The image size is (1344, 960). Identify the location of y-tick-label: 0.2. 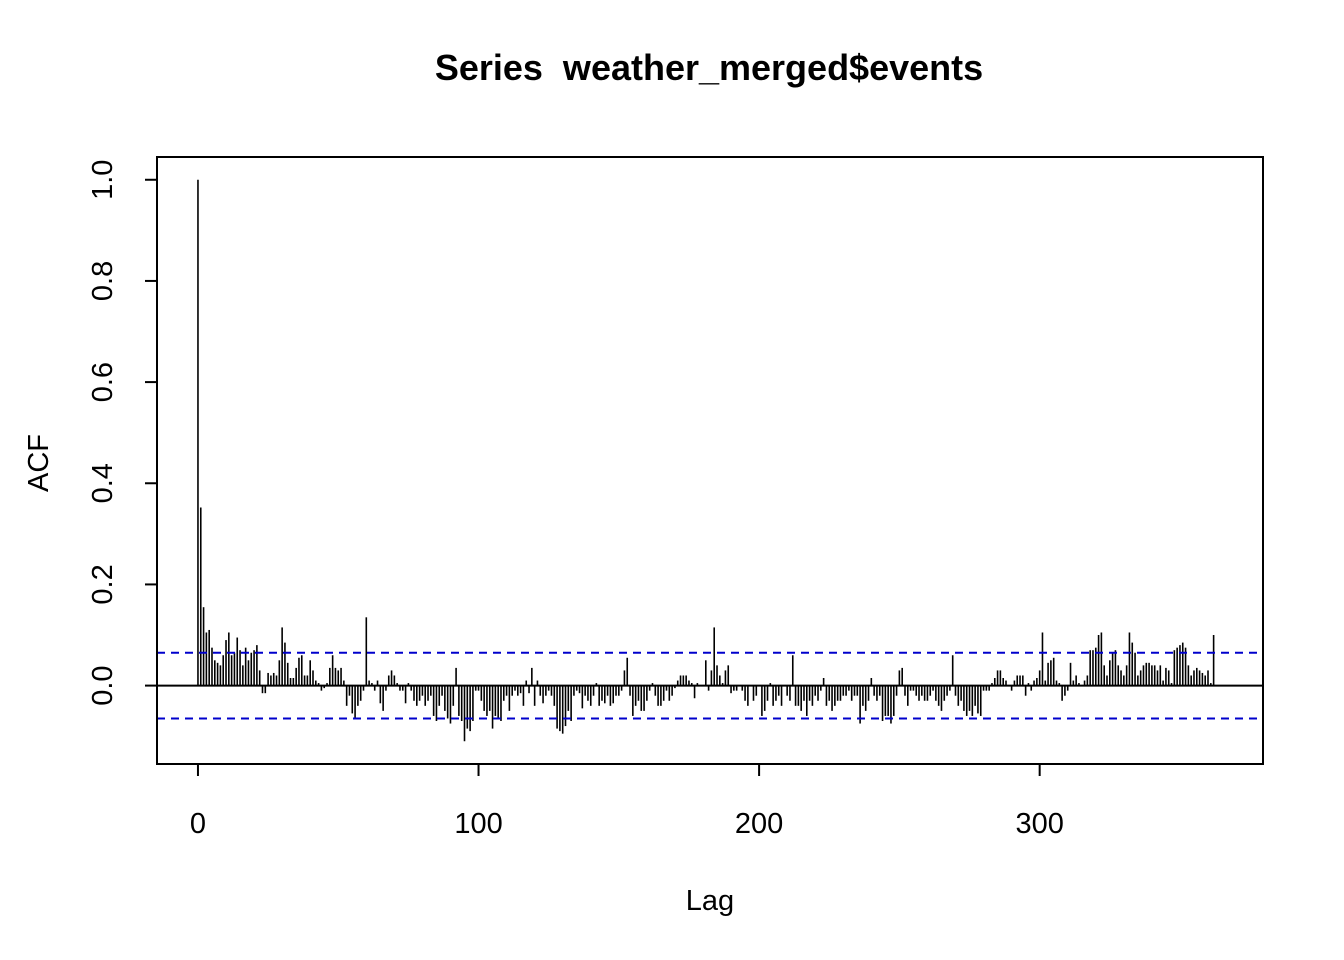
(103, 584).